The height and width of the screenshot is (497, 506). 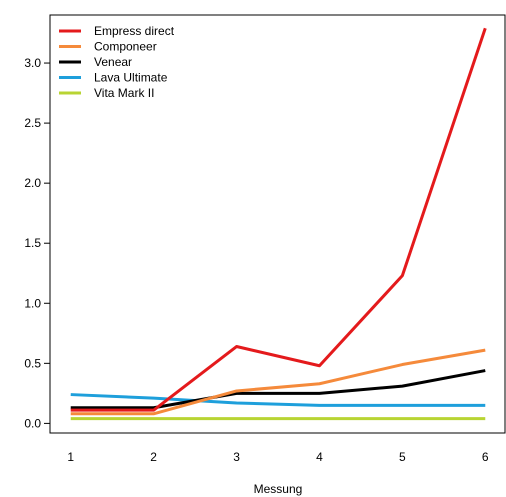 I want to click on series-line-lava-ultimate, so click(x=278, y=400).